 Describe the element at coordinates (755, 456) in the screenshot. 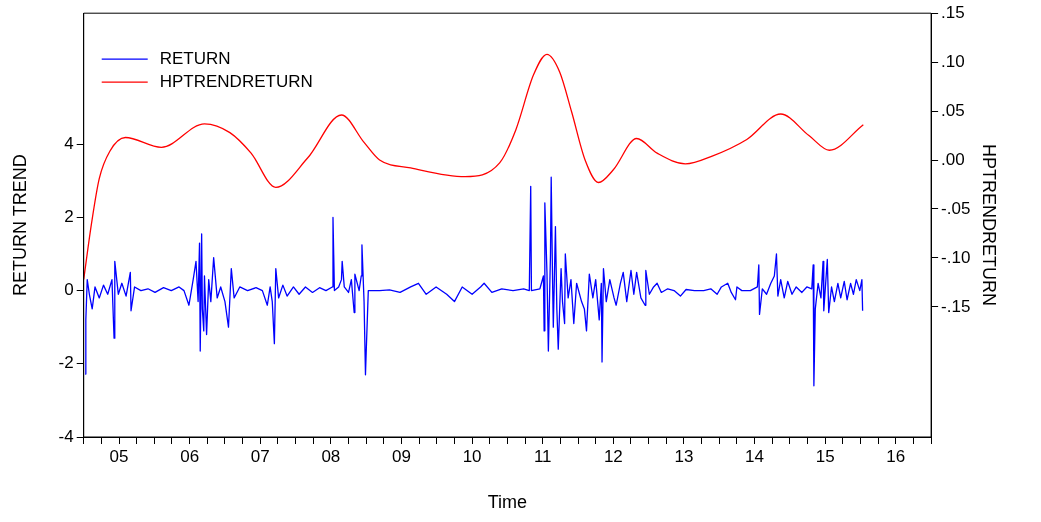

I see `x-tick-label: 14` at that location.